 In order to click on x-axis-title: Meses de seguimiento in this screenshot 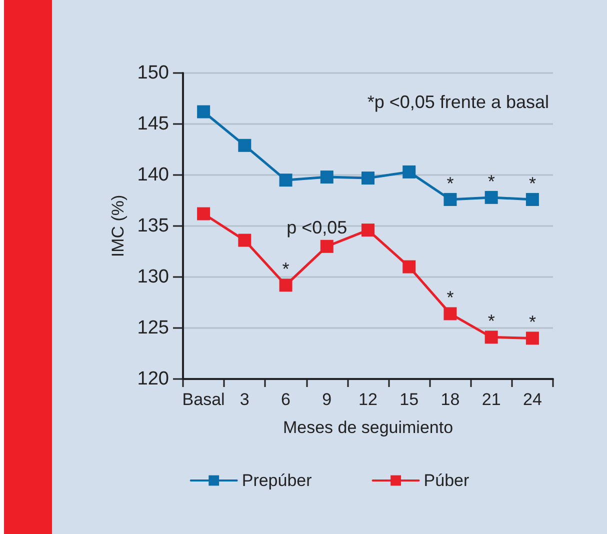, I will do `click(368, 427)`.